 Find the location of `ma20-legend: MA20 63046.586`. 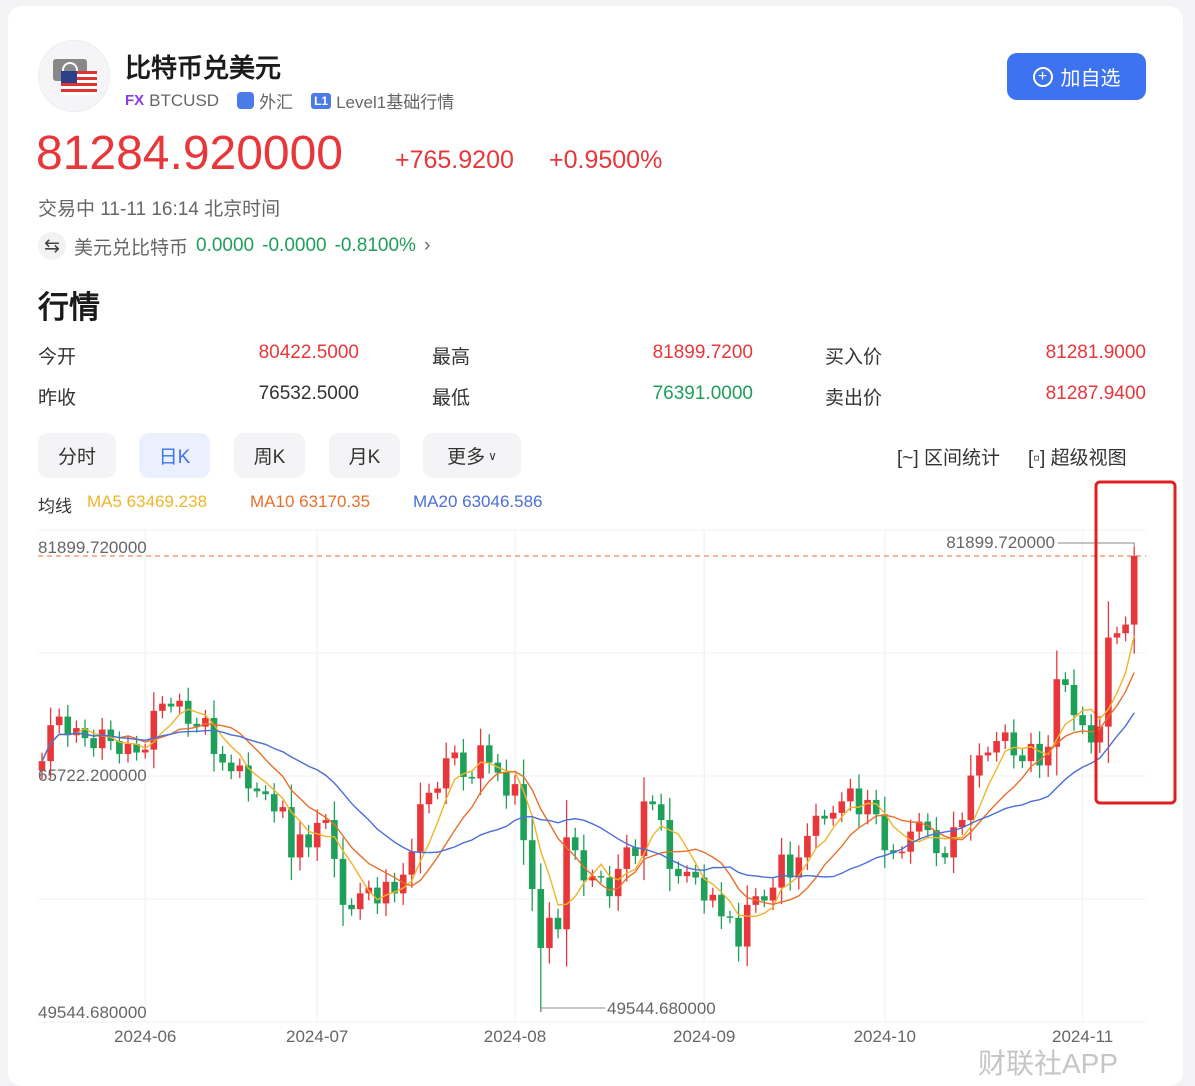

ma20-legend: MA20 63046.586 is located at coordinates (478, 501).